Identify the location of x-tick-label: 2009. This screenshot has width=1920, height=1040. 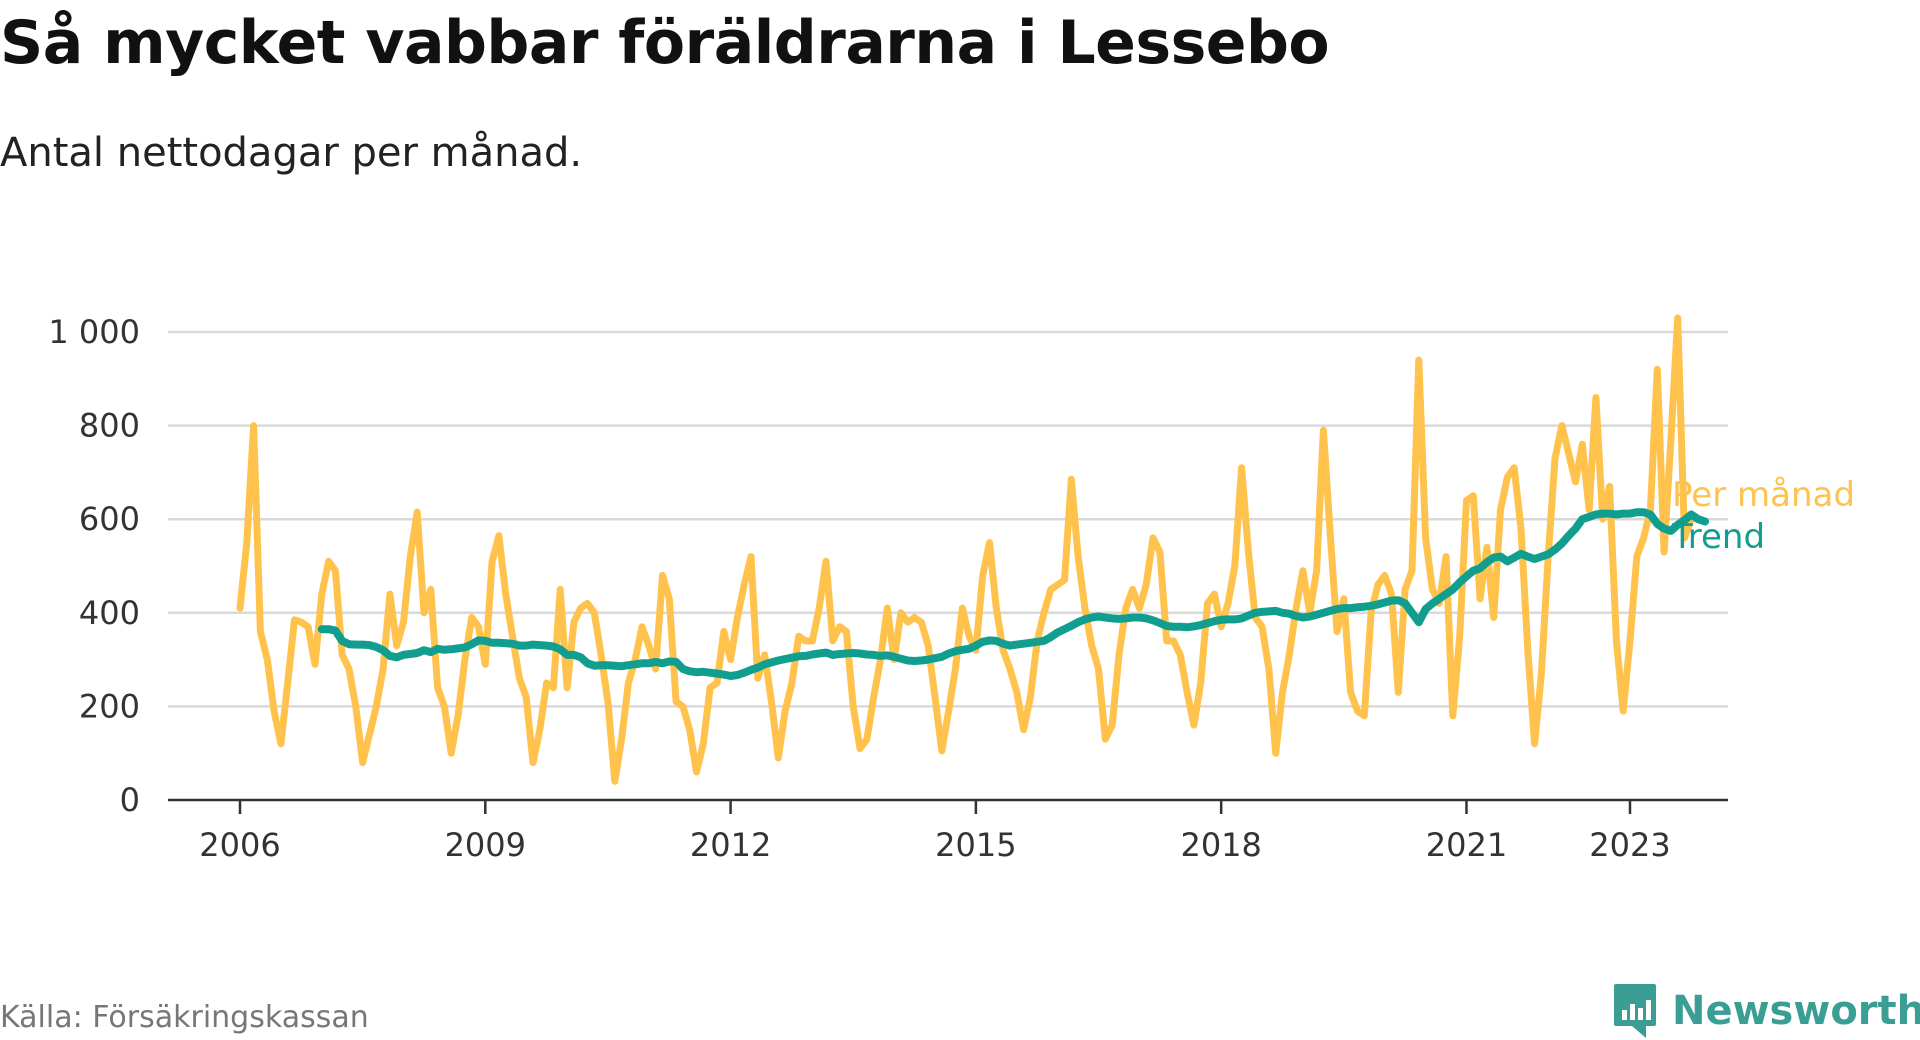
(485, 845).